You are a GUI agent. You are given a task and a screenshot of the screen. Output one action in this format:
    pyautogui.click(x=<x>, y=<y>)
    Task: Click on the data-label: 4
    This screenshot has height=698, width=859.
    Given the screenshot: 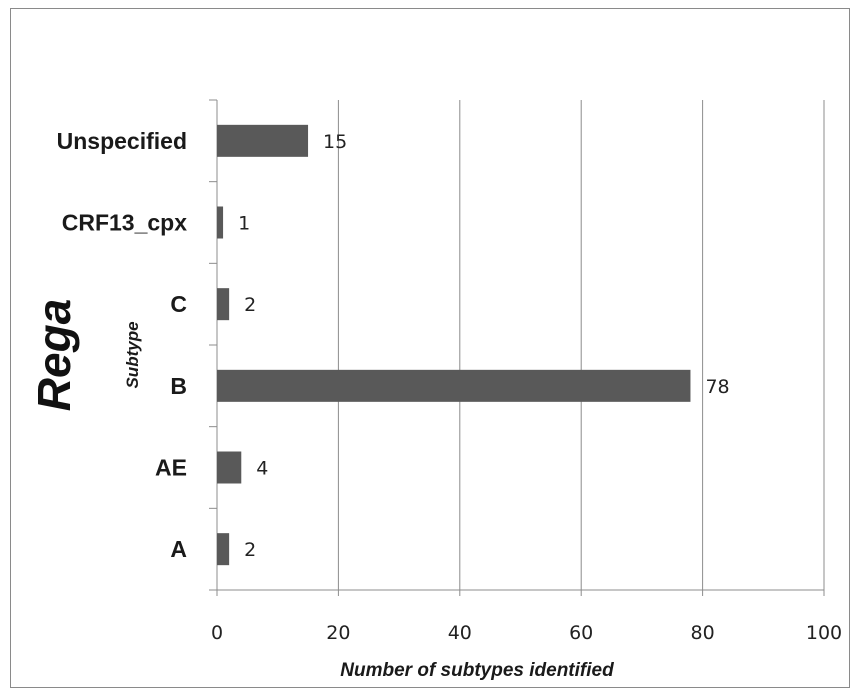 What is the action you would take?
    pyautogui.click(x=262, y=469)
    